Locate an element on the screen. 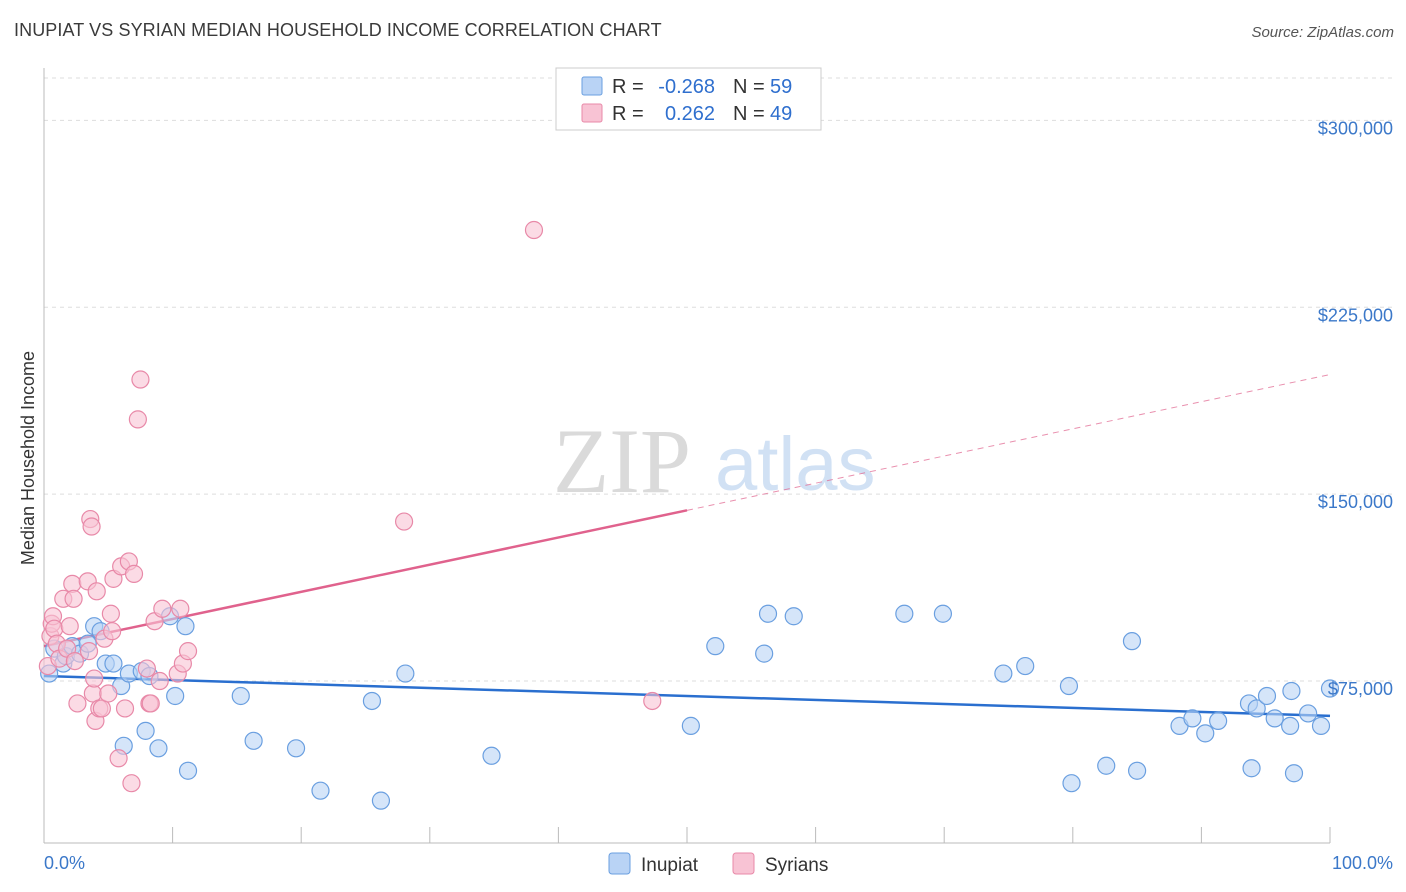 The height and width of the screenshot is (892, 1406). syrians-r-label: R = is located at coordinates (628, 114).